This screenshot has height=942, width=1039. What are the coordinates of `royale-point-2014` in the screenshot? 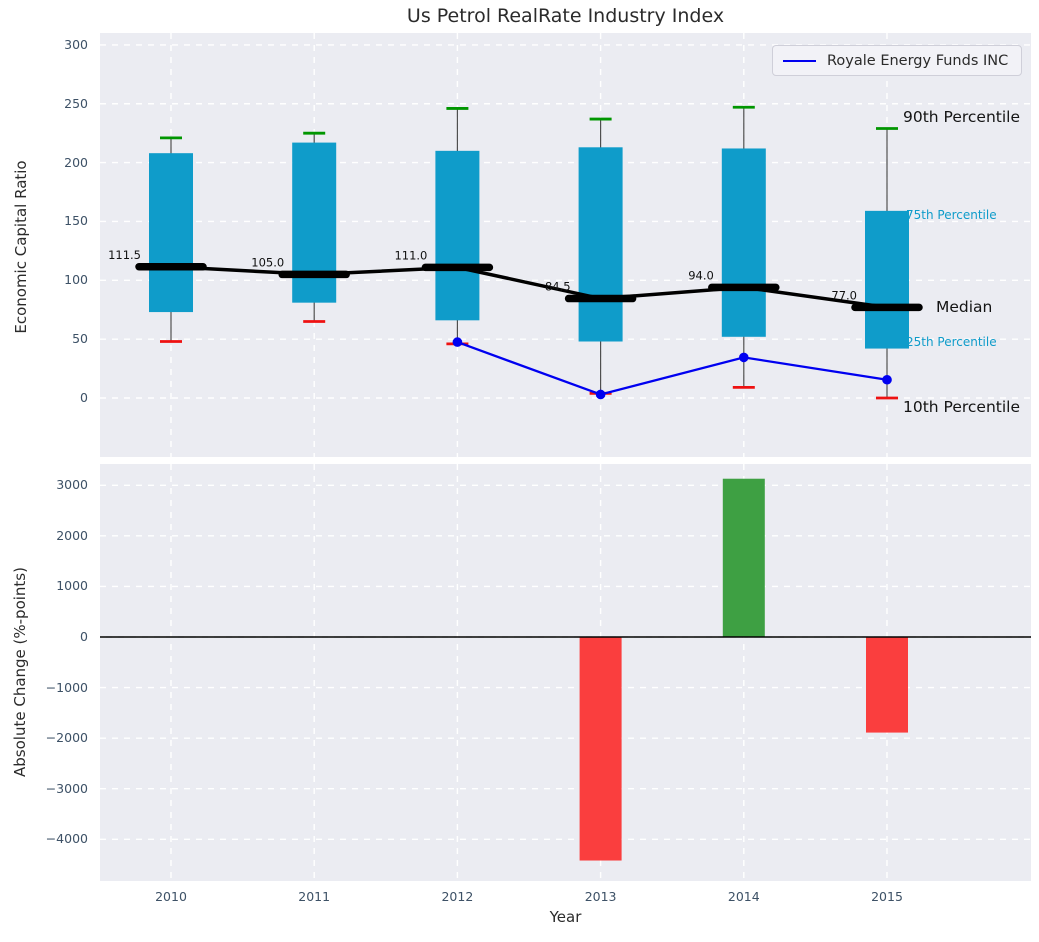 It's located at (744, 357).